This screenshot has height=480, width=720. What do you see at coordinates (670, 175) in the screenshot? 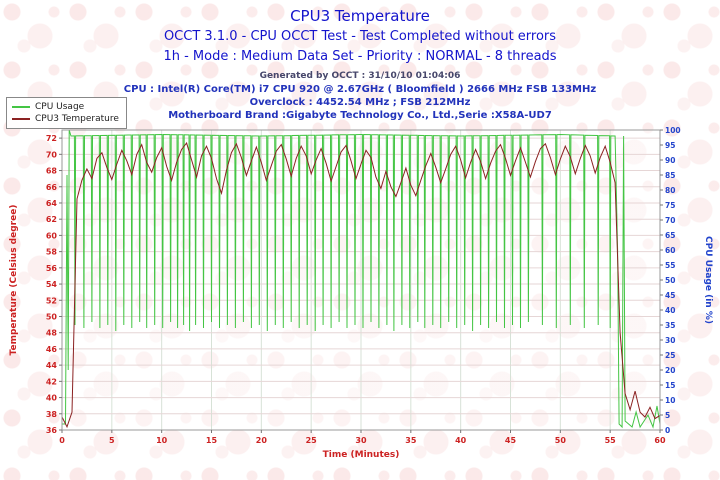
I see `svg-text: 85` at bounding box center [670, 175].